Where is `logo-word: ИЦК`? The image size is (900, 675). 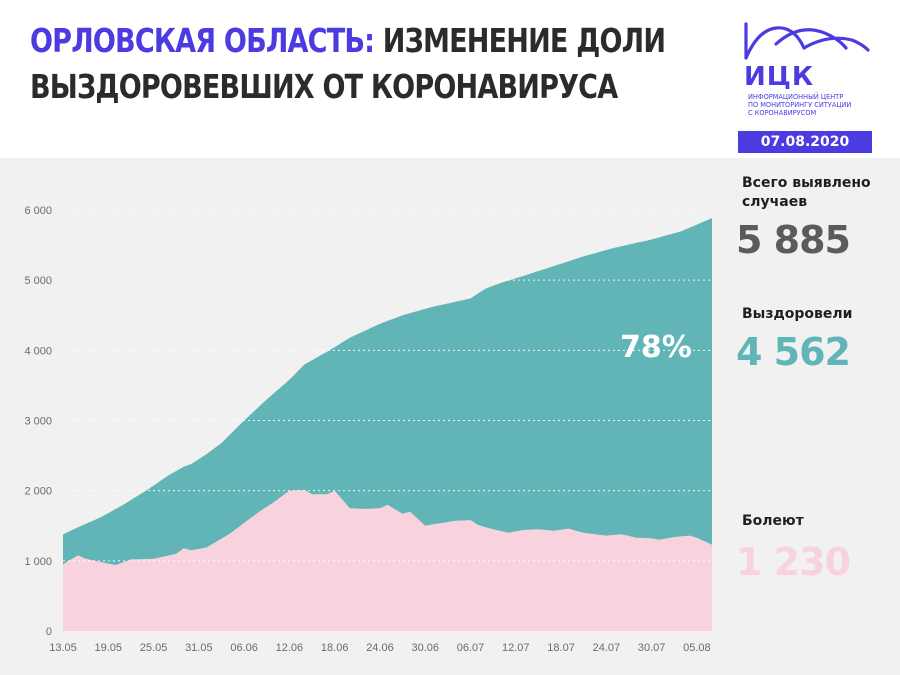 logo-word: ИЦК is located at coordinates (779, 77).